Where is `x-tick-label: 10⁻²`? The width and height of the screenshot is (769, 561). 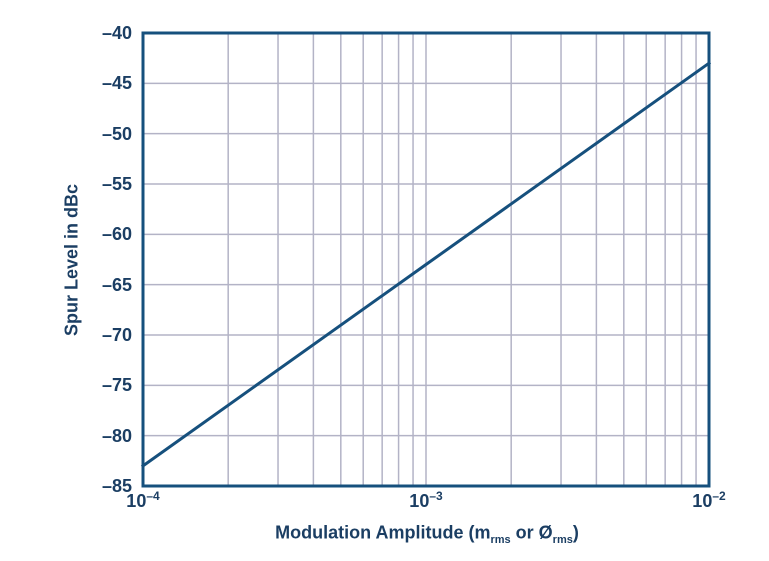 x-tick-label: 10⁻² is located at coordinates (709, 500).